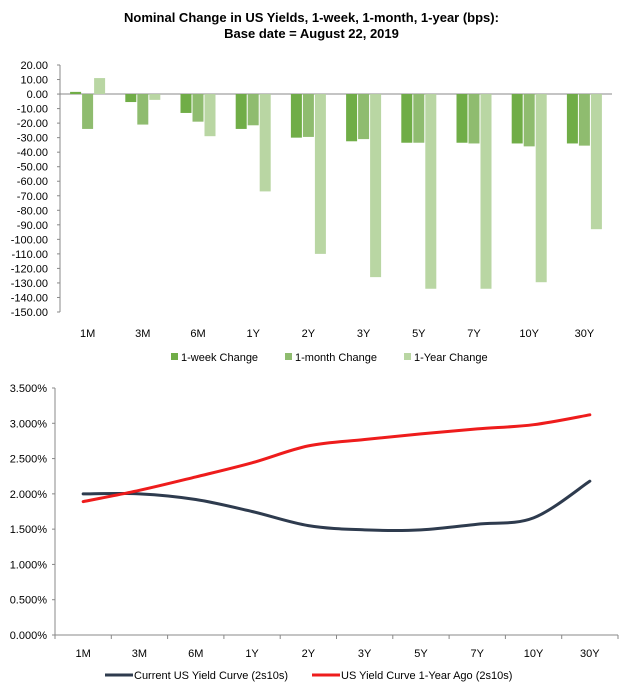 This screenshot has height=683, width=623. What do you see at coordinates (29, 530) in the screenshot?
I see `y-tick-label: 1.500%` at bounding box center [29, 530].